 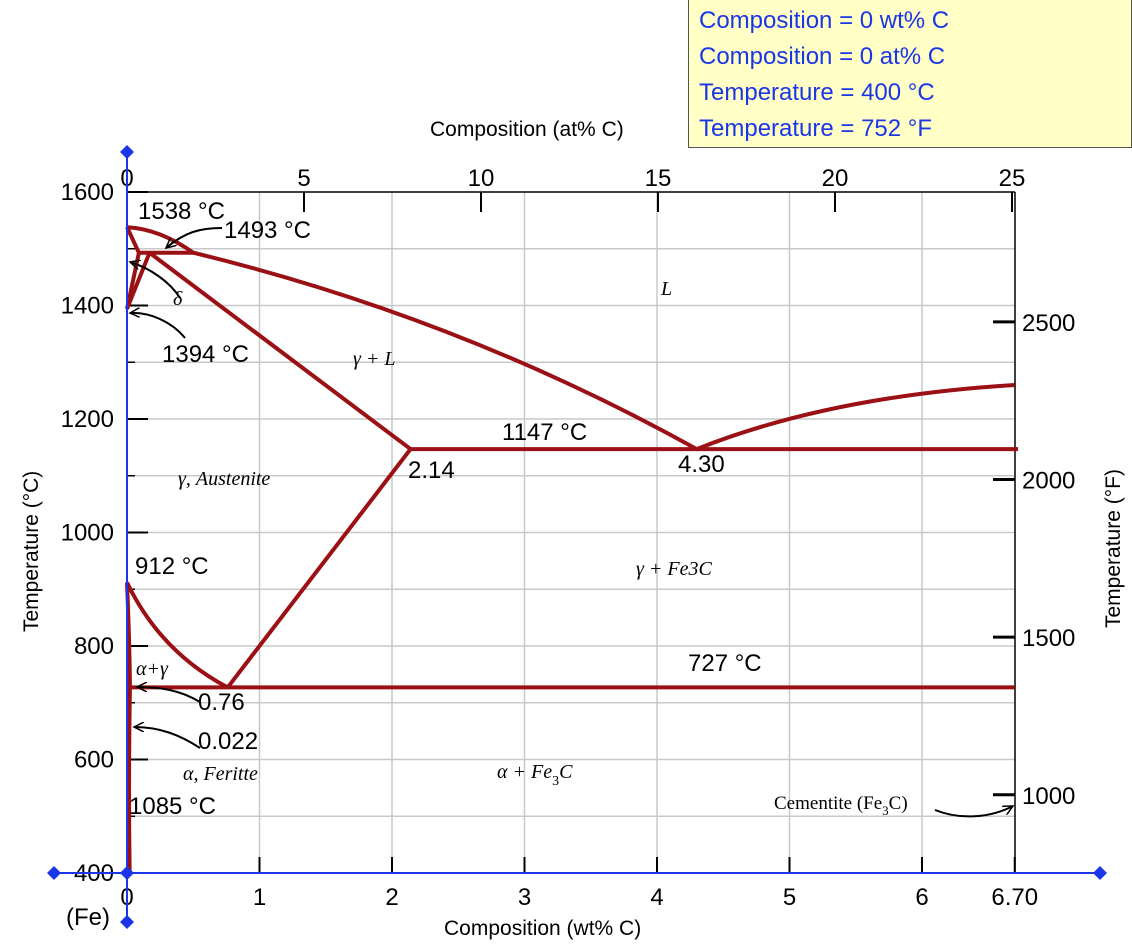 I want to click on label-1493c: 1493 °C, so click(x=267, y=230).